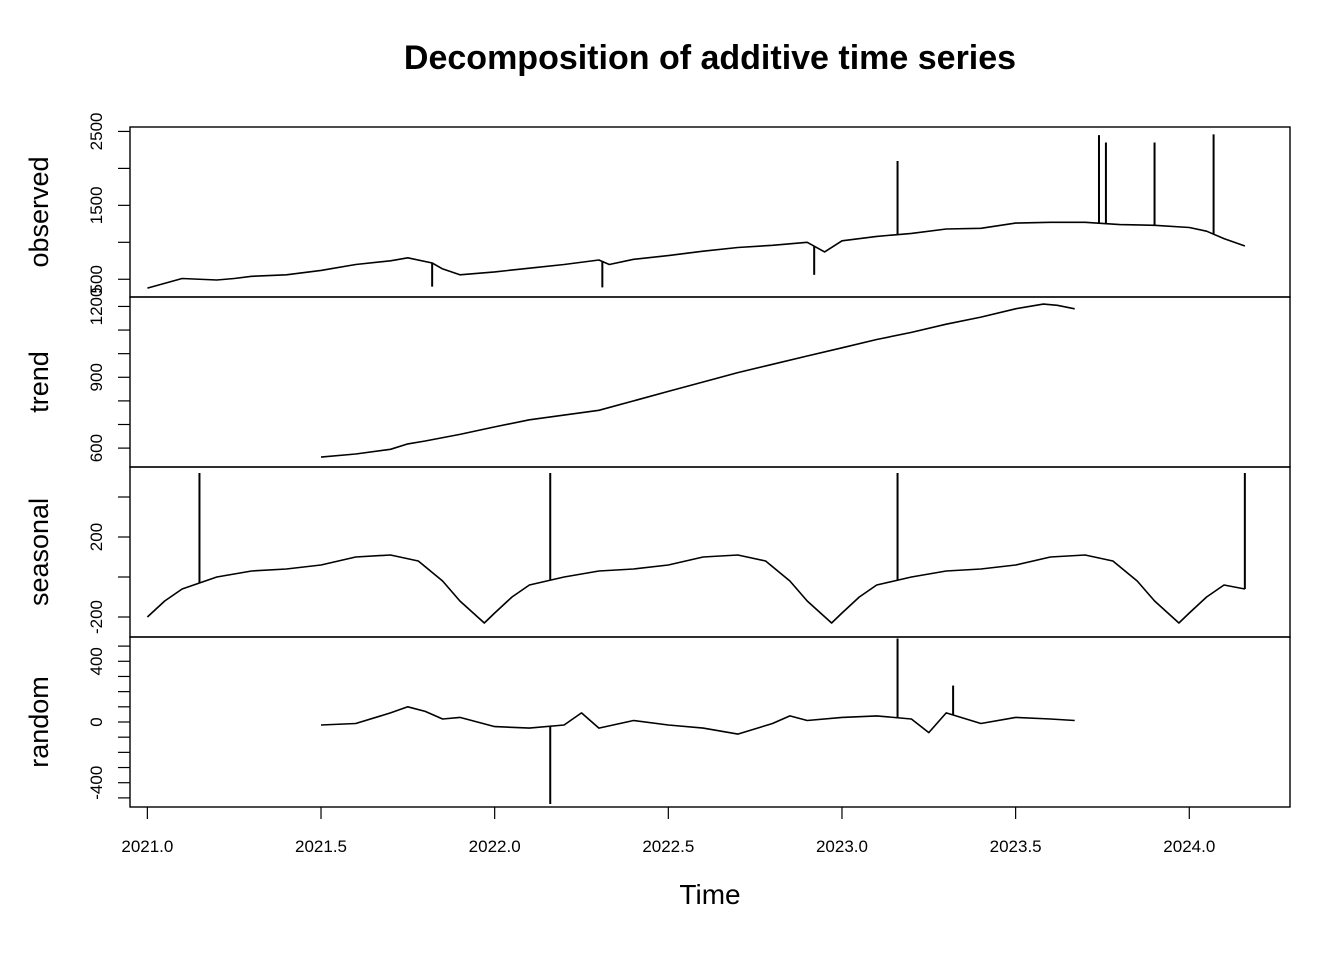  I want to click on x-tick-label-4: 2023.0, so click(842, 846).